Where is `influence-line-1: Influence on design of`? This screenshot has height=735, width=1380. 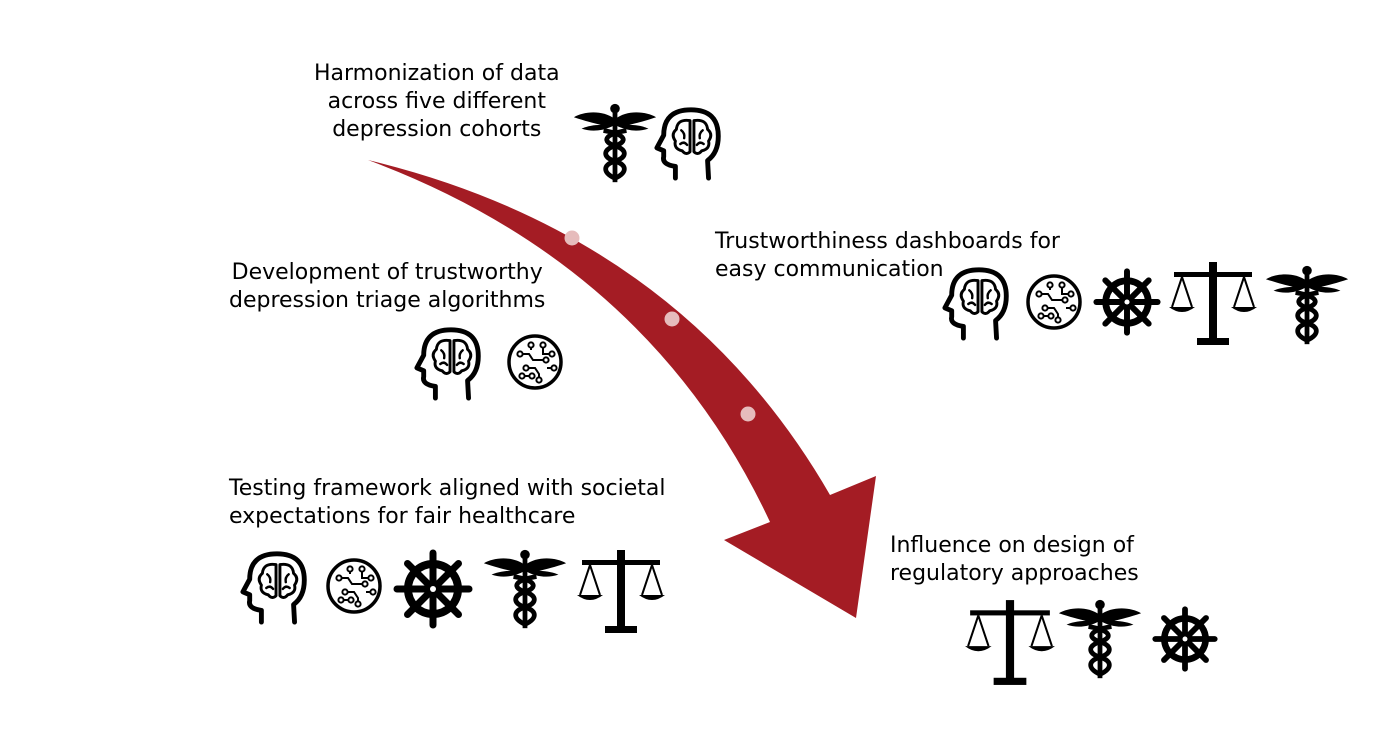 influence-line-1: Influence on design of is located at coordinates (1012, 545).